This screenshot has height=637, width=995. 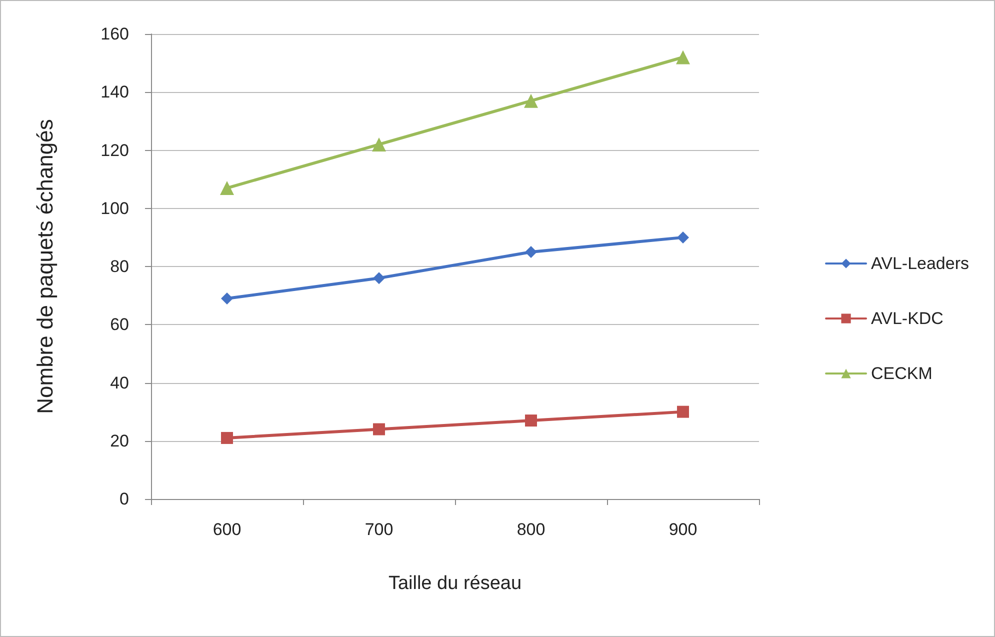 I want to click on legend-label: AVL-KDC, so click(x=907, y=318).